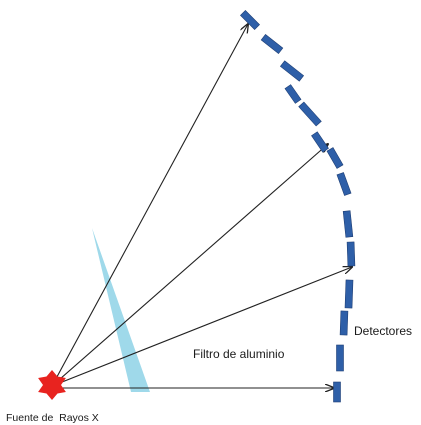 This screenshot has height=425, width=421. I want to click on filter-label: Filtro de aluminio, so click(239, 354).